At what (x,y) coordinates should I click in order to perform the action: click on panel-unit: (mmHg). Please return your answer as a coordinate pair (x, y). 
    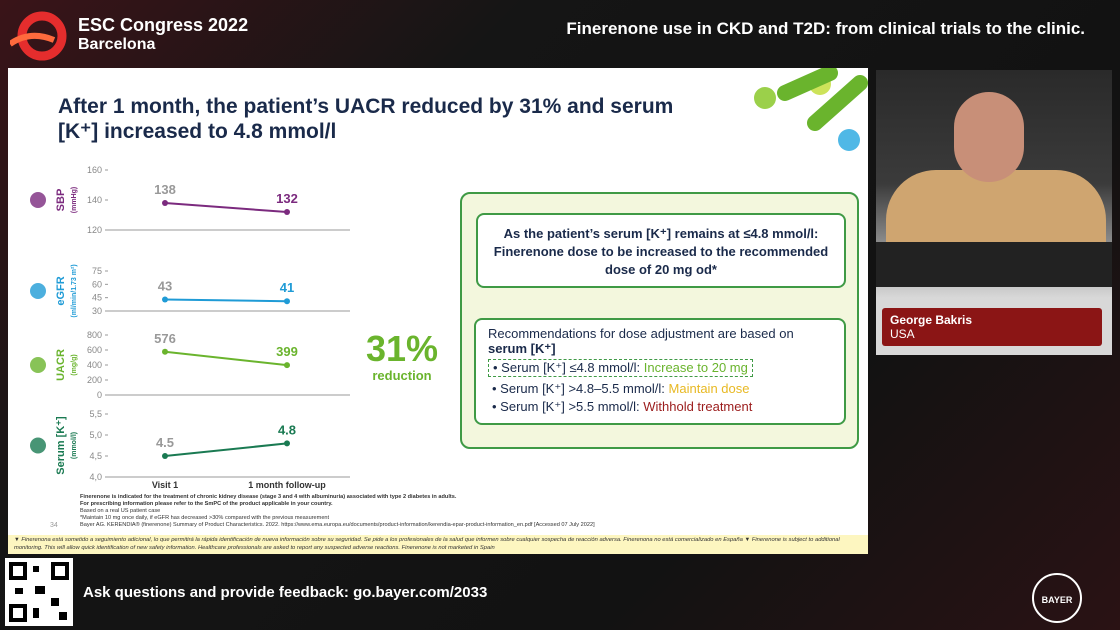
    Looking at the image, I should click on (74, 200).